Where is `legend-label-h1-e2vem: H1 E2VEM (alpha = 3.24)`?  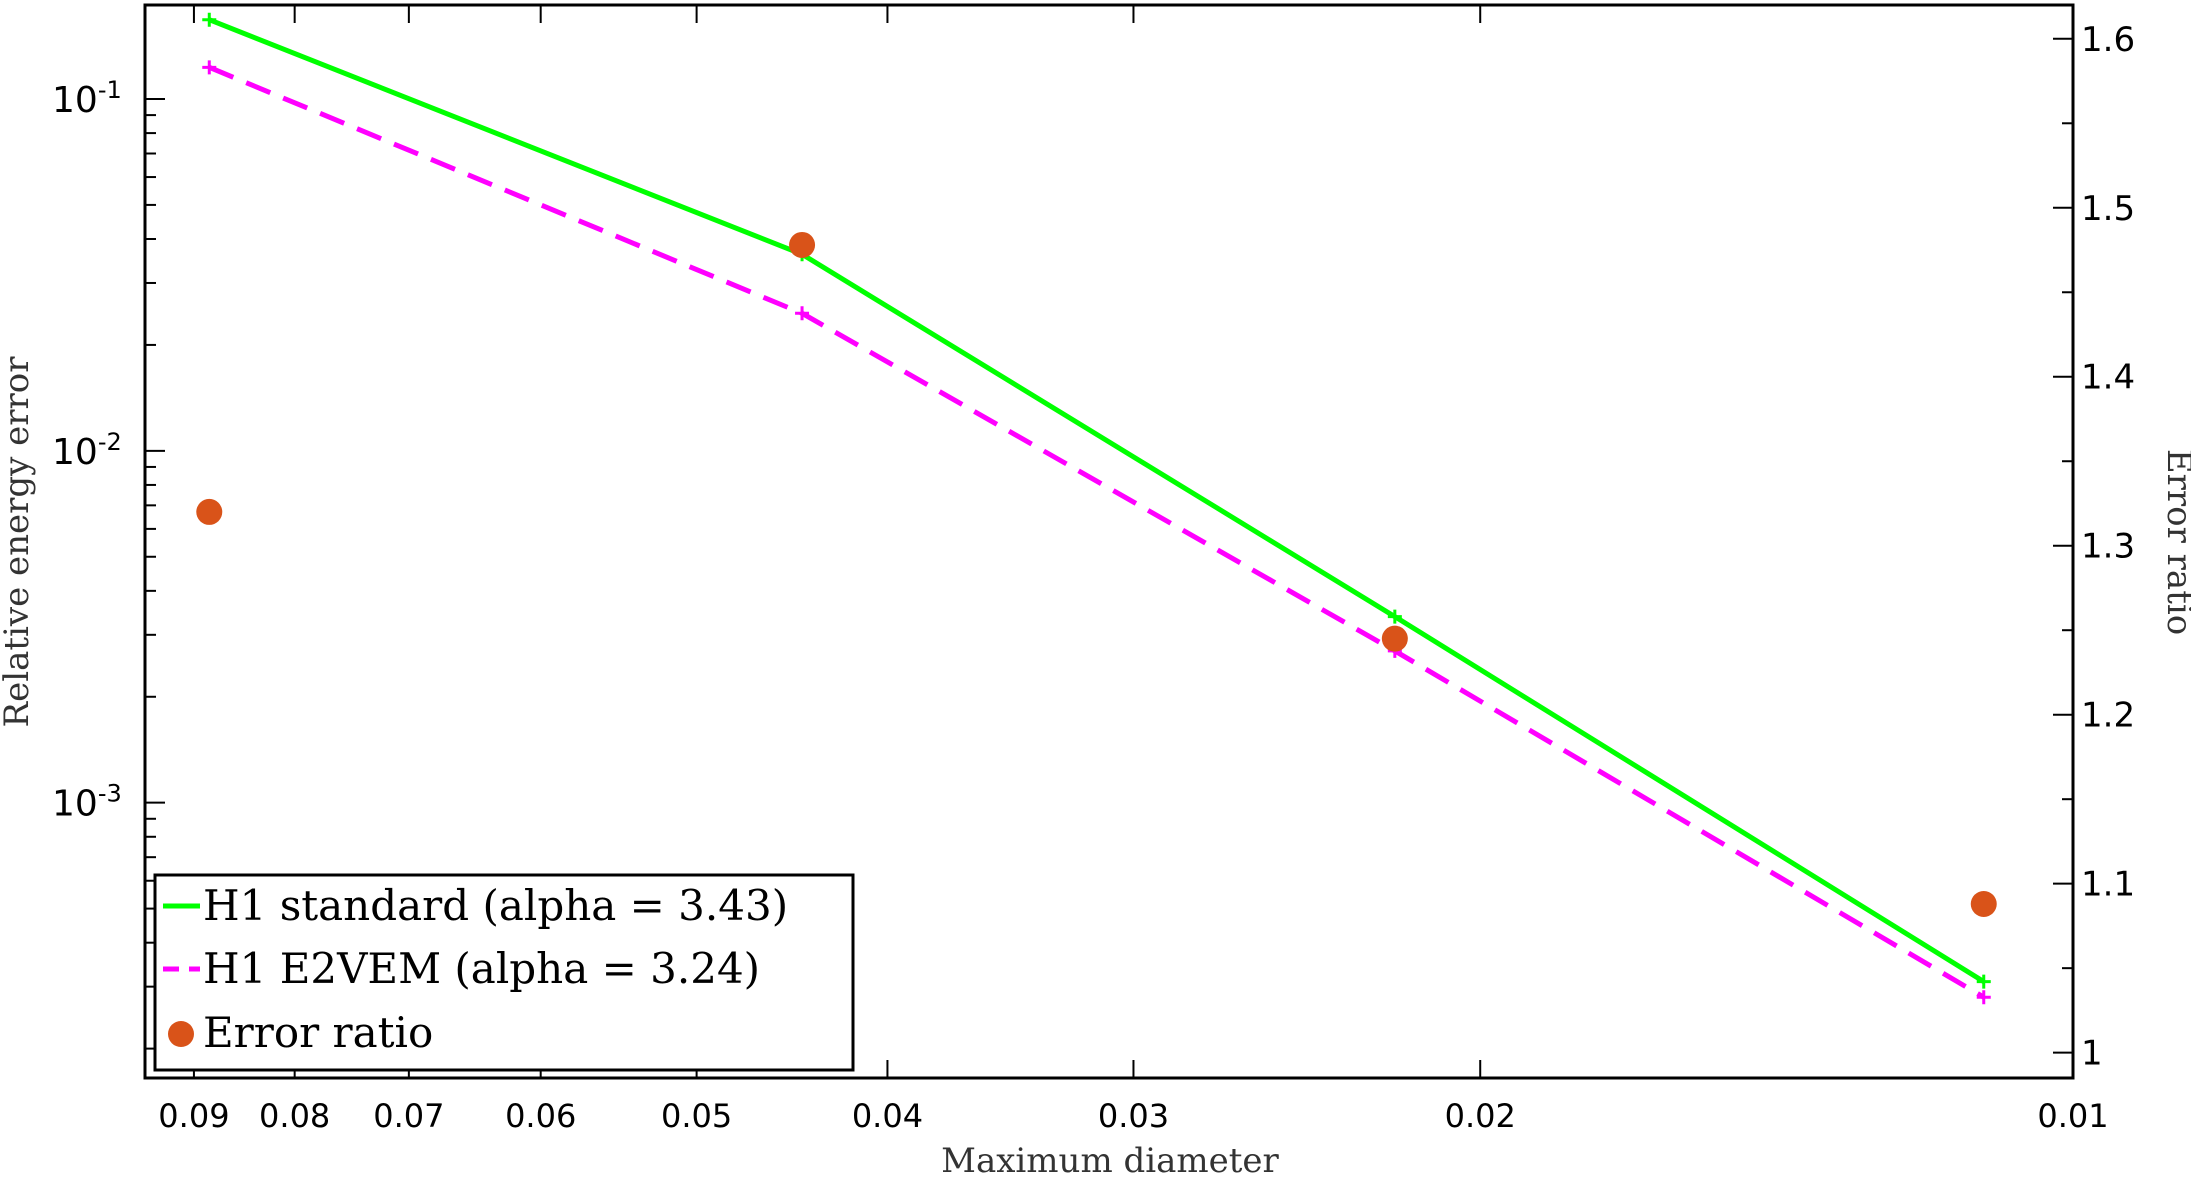
legend-label-h1-e2vem: H1 E2VEM (alpha = 3.24) is located at coordinates (481, 968).